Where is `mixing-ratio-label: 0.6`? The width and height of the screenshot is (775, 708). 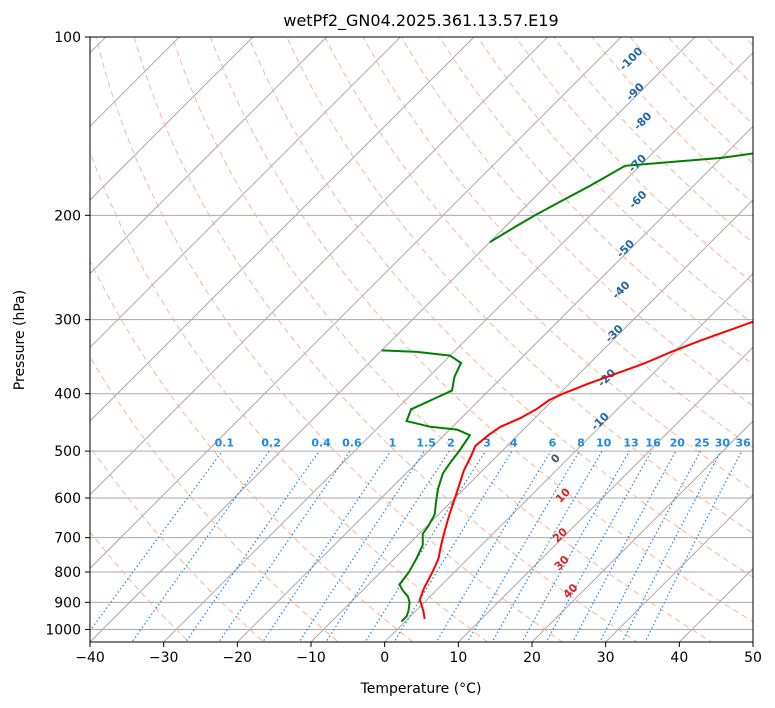
mixing-ratio-label: 0.6 is located at coordinates (352, 443).